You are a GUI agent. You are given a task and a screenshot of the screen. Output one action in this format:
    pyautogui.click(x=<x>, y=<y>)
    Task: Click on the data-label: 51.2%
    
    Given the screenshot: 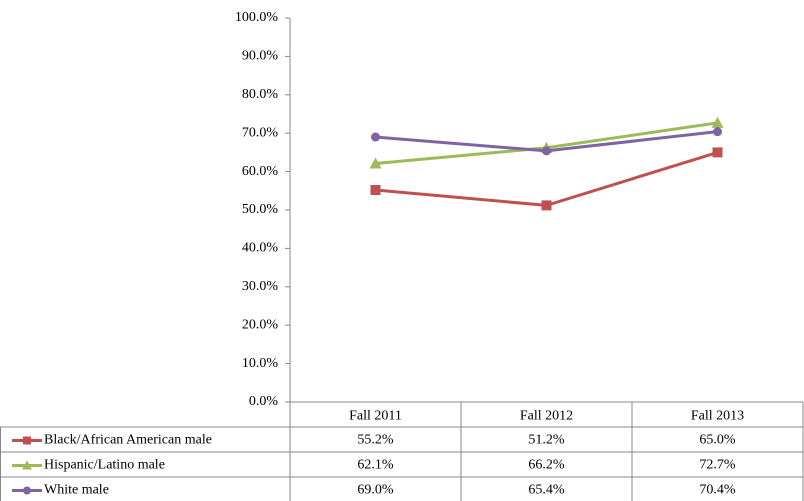 What is the action you would take?
    pyautogui.click(x=546, y=440)
    